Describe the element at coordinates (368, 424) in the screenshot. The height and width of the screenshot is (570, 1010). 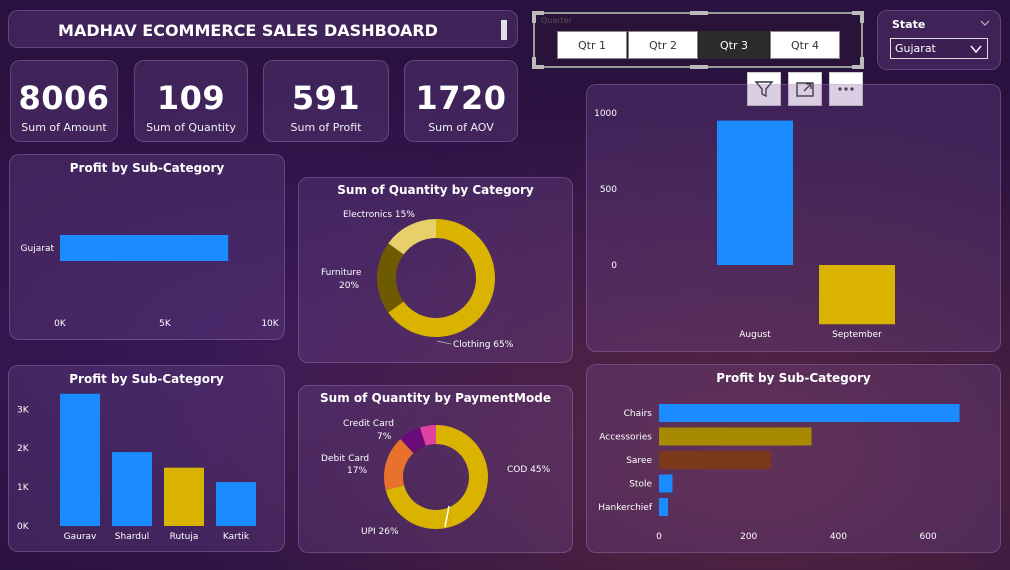
I see `slice-label: Credit Card` at that location.